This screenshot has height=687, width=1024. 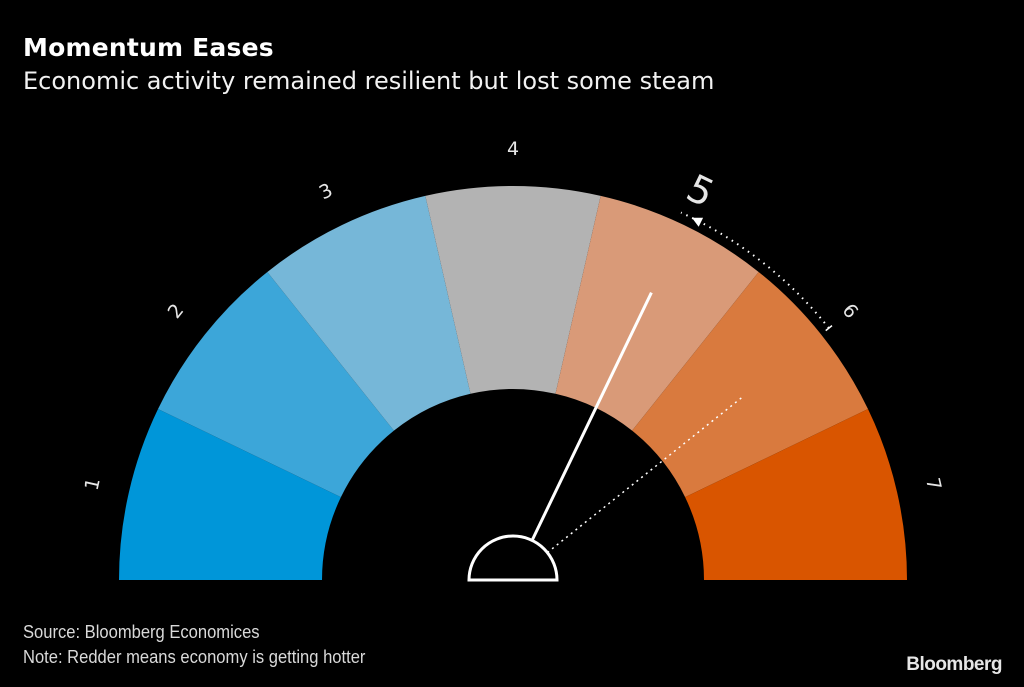 What do you see at coordinates (176, 311) in the screenshot?
I see `gauge-label-2: 2` at bounding box center [176, 311].